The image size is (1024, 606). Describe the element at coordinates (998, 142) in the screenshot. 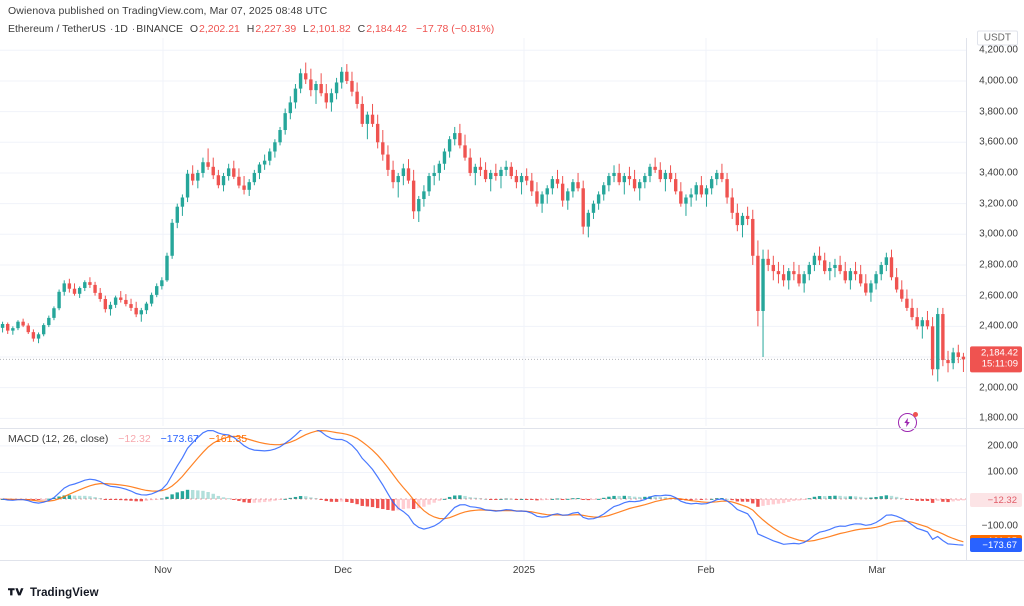

I see `price-axis-tick: 3,600.00` at that location.